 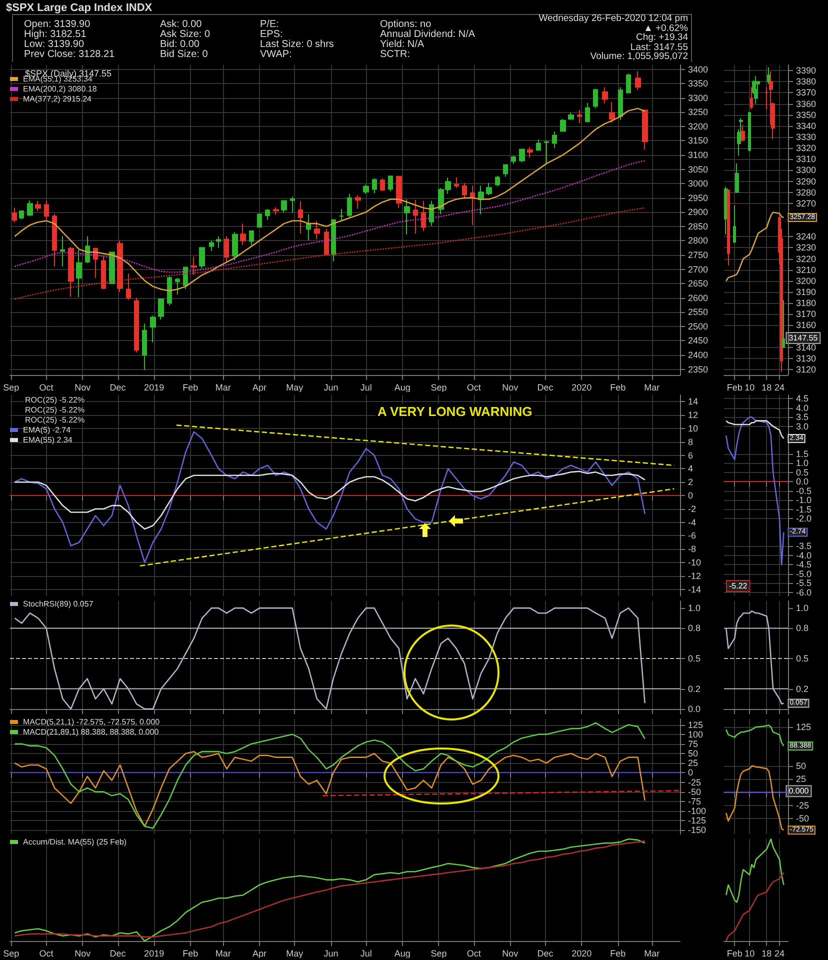 What do you see at coordinates (181, 24) in the screenshot?
I see `text: Ask: 0.00` at bounding box center [181, 24].